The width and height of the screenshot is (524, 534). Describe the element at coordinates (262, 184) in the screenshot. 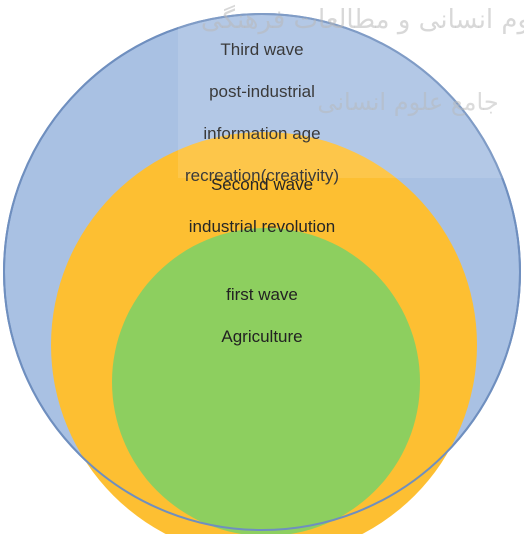

I see `second-wave-title: Second wave` at that location.